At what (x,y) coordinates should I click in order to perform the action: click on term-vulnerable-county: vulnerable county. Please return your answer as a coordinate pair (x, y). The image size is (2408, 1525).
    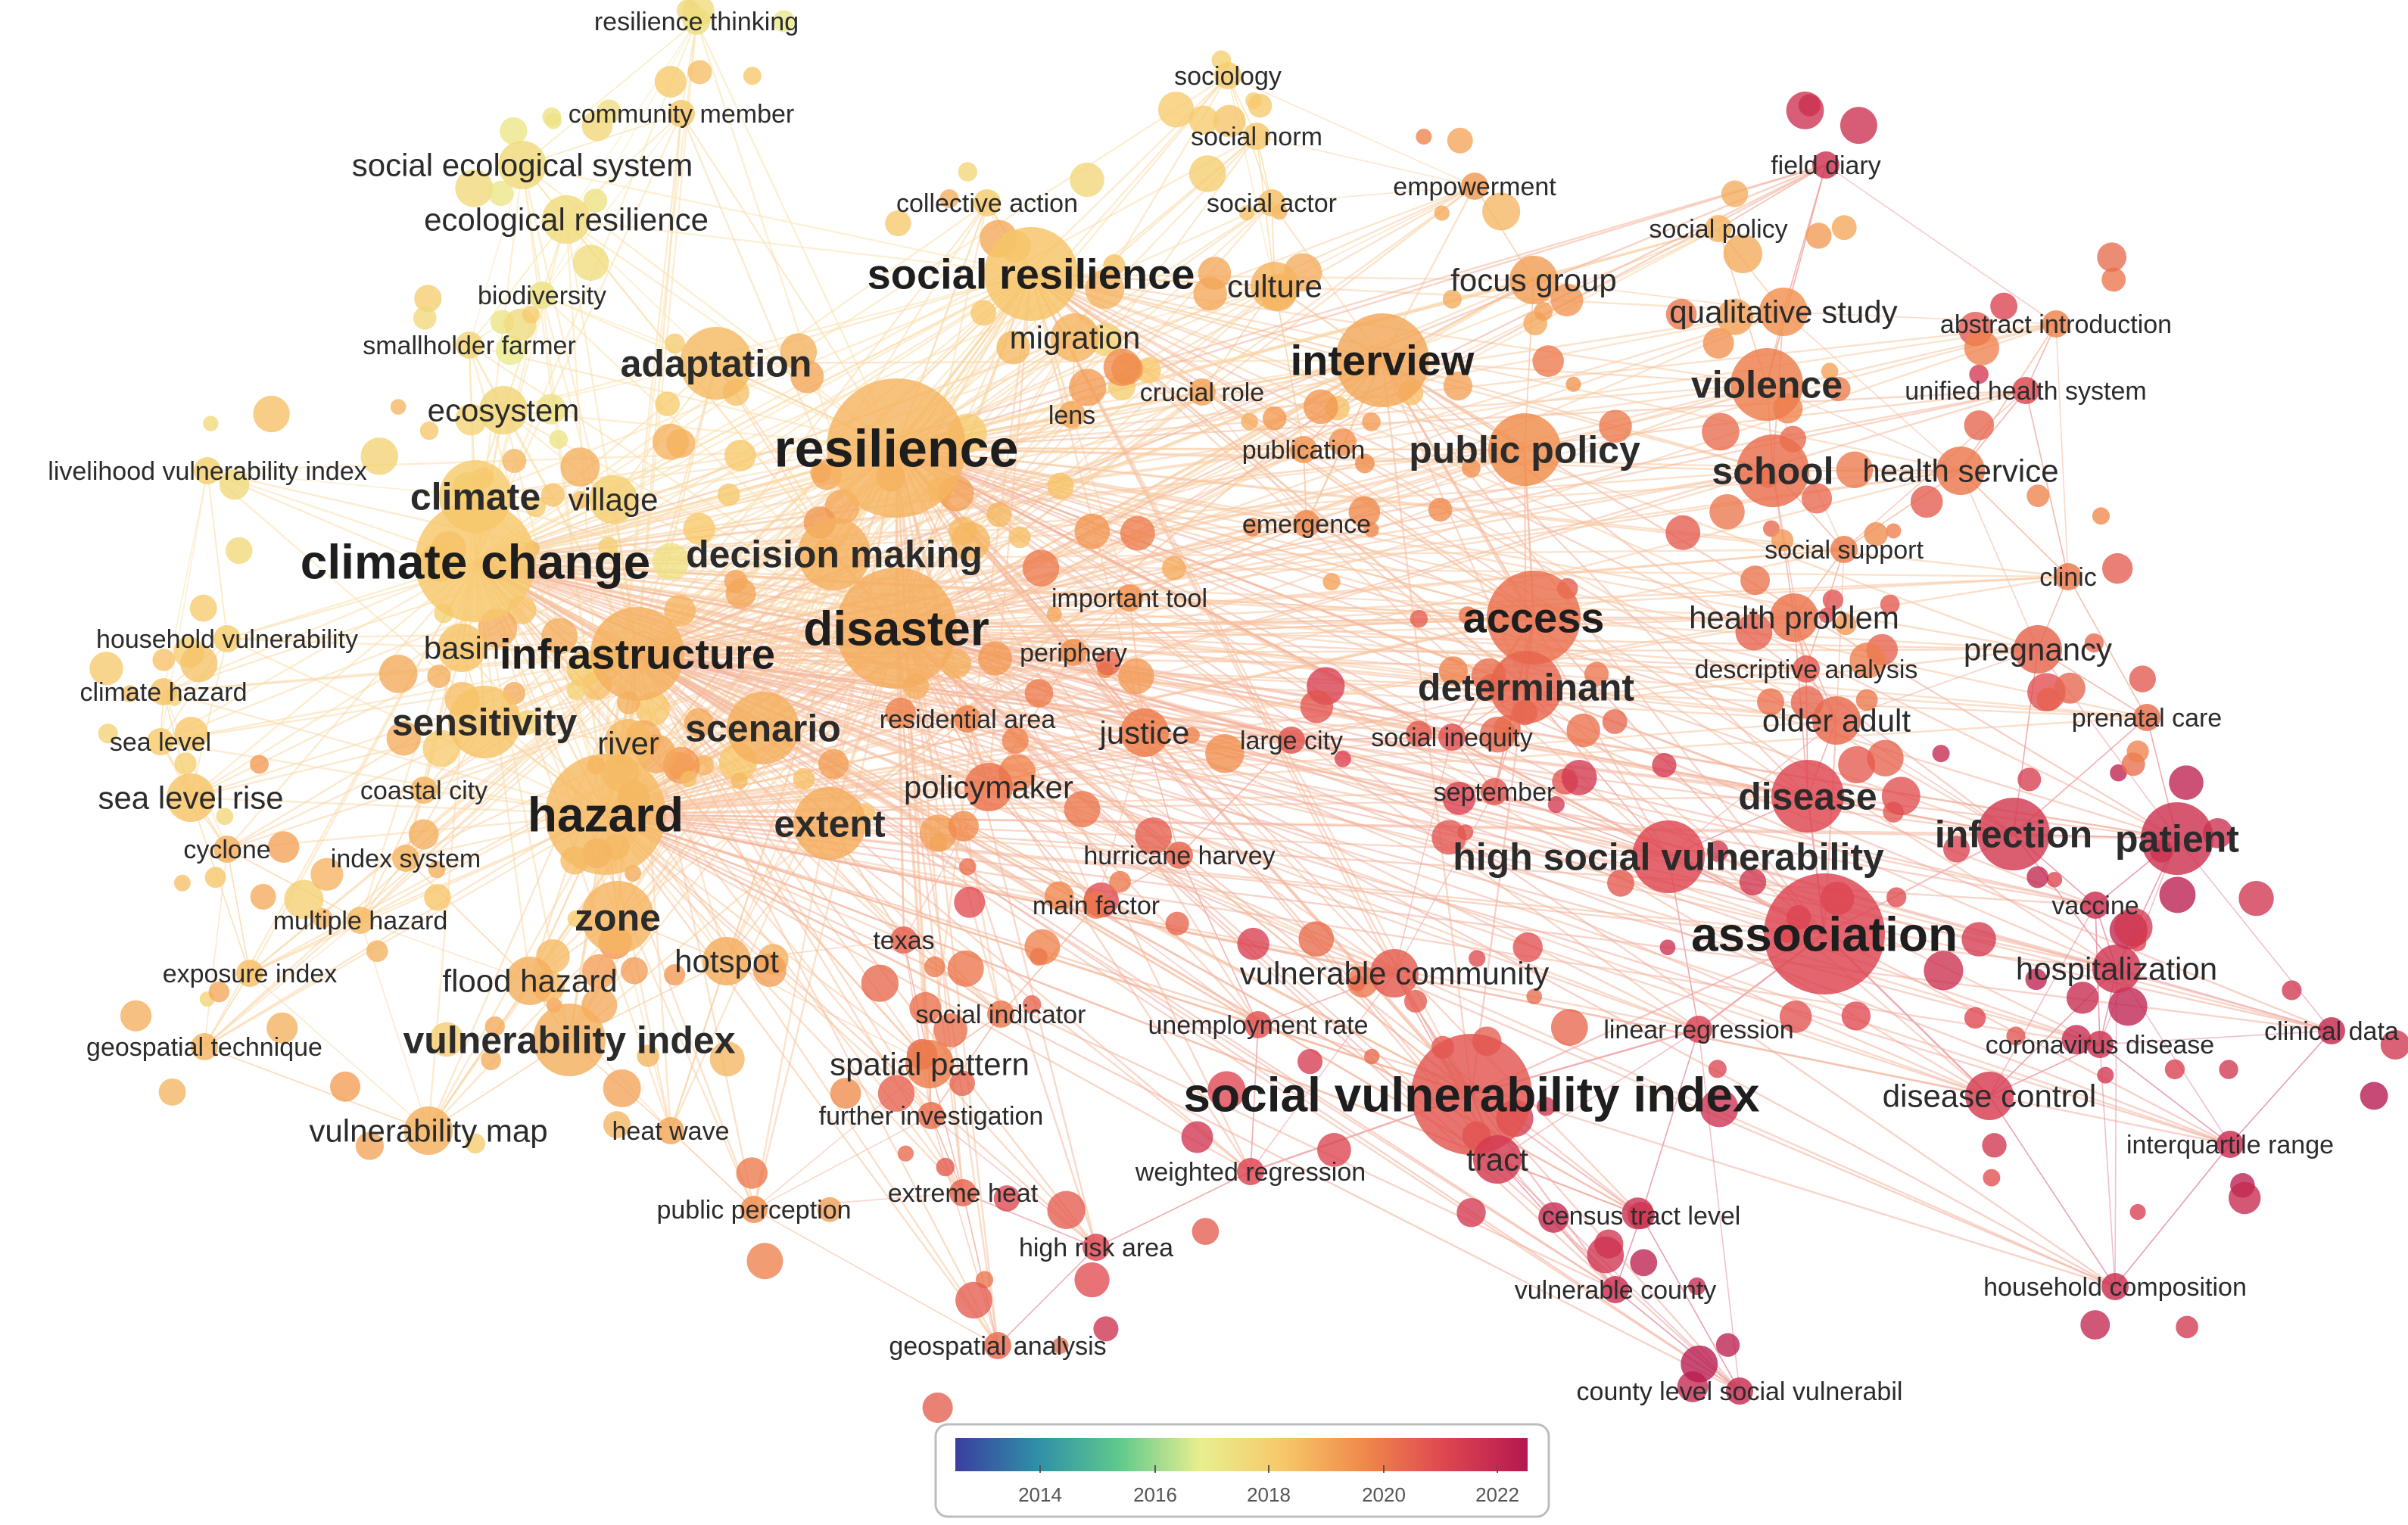
    Looking at the image, I should click on (1616, 1291).